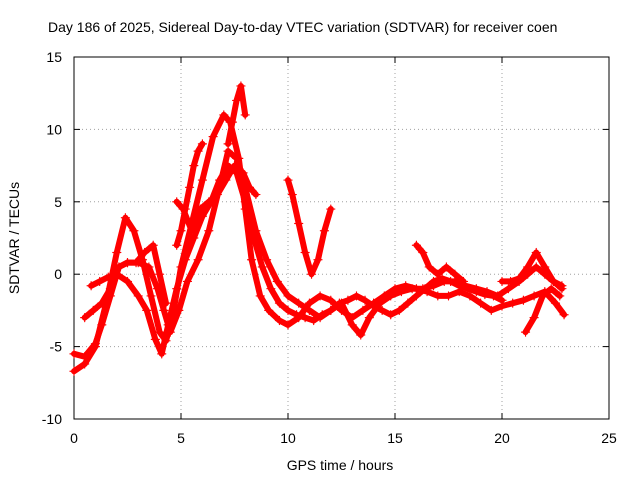  Describe the element at coordinates (309, 227) in the screenshot. I see `series-track` at that location.